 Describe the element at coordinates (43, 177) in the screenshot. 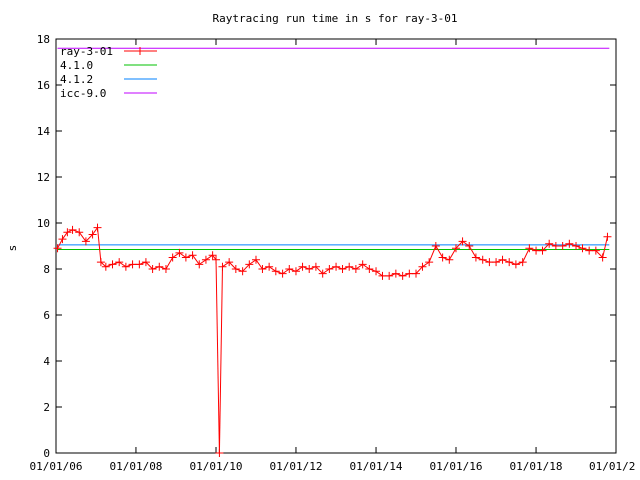

I see `y-tick-label: 12` at that location.